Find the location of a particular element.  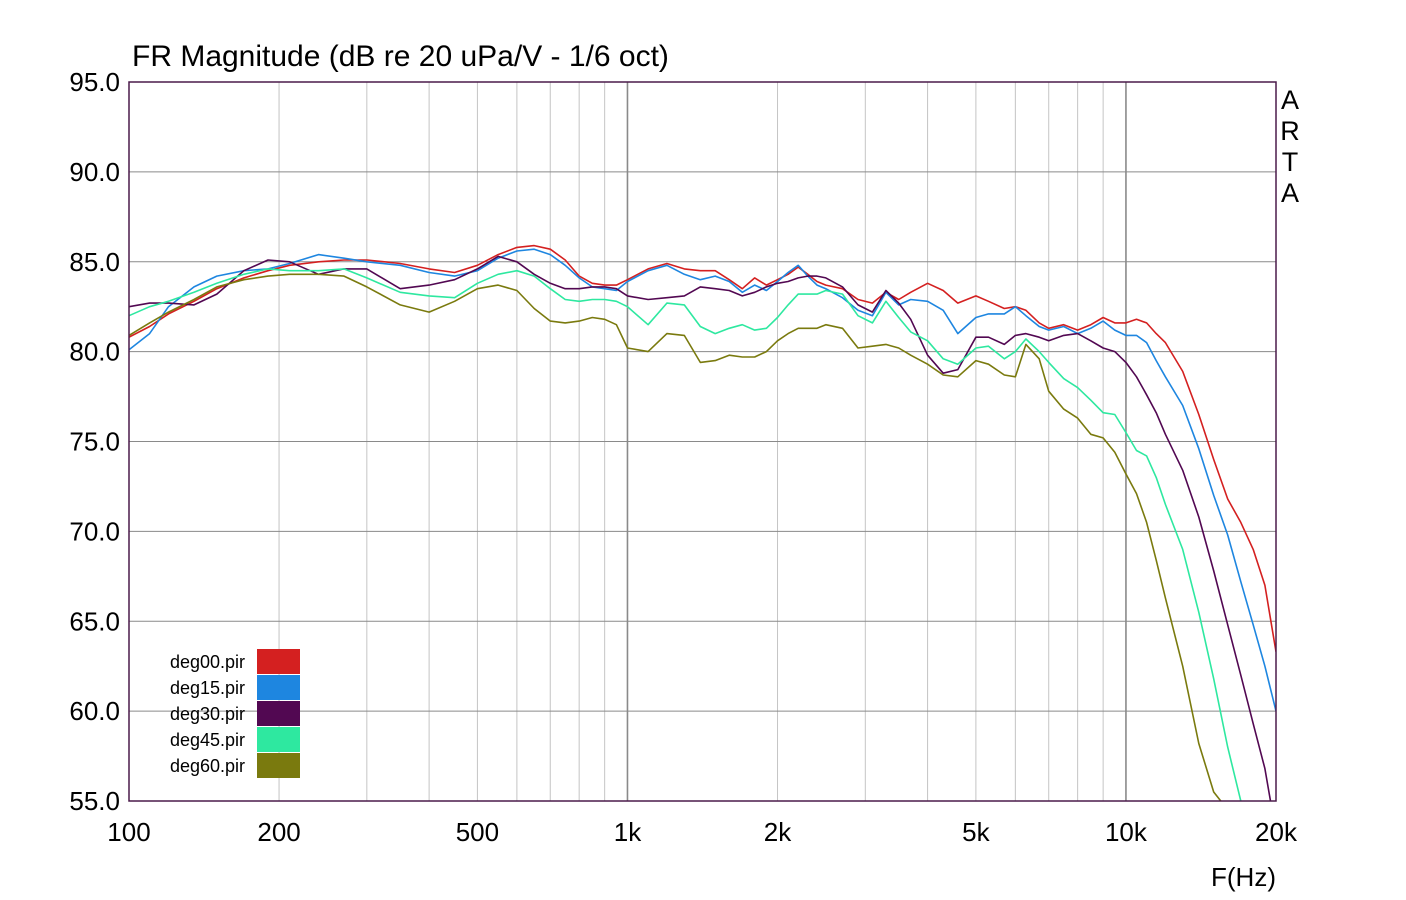

x-tick-label: 100 is located at coordinates (128, 832).